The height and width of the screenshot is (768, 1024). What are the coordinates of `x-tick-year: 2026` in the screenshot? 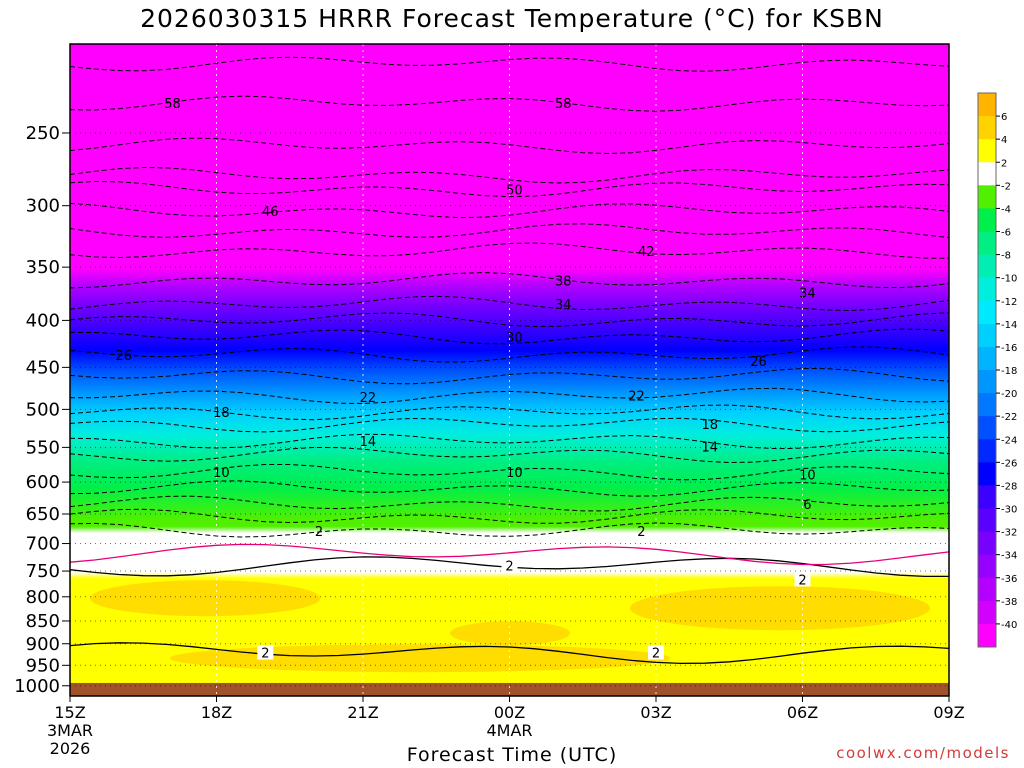 It's located at (70, 748).